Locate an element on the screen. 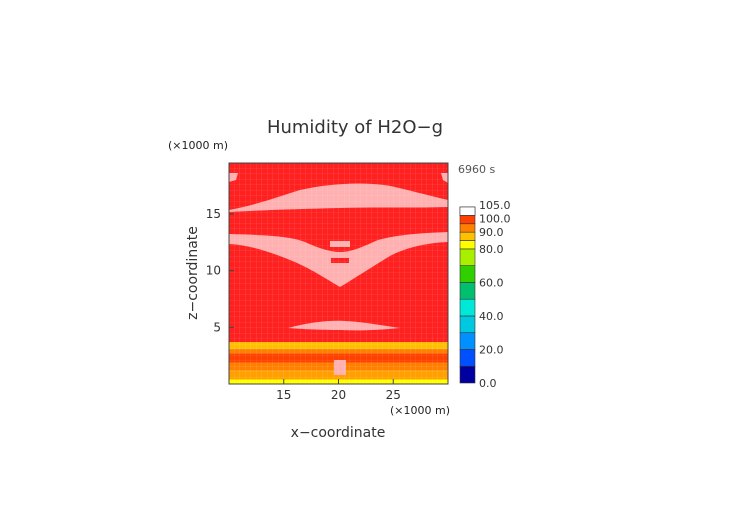 This screenshot has height=532, width=752. y-tick-label: 10 is located at coordinates (213, 271).